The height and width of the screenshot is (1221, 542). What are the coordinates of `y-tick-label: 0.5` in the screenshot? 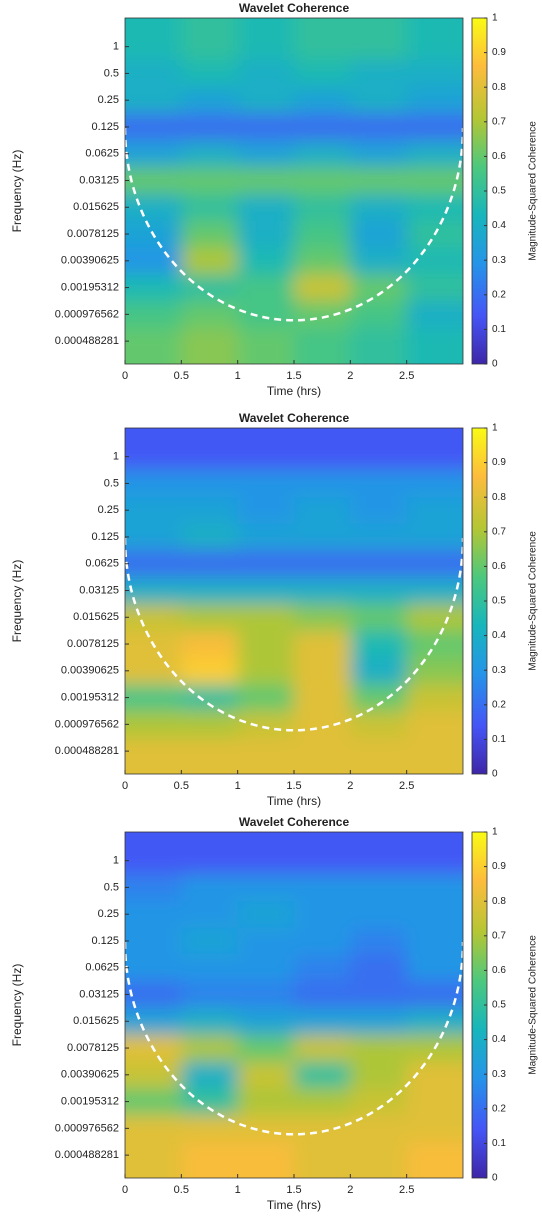 It's located at (111, 483).